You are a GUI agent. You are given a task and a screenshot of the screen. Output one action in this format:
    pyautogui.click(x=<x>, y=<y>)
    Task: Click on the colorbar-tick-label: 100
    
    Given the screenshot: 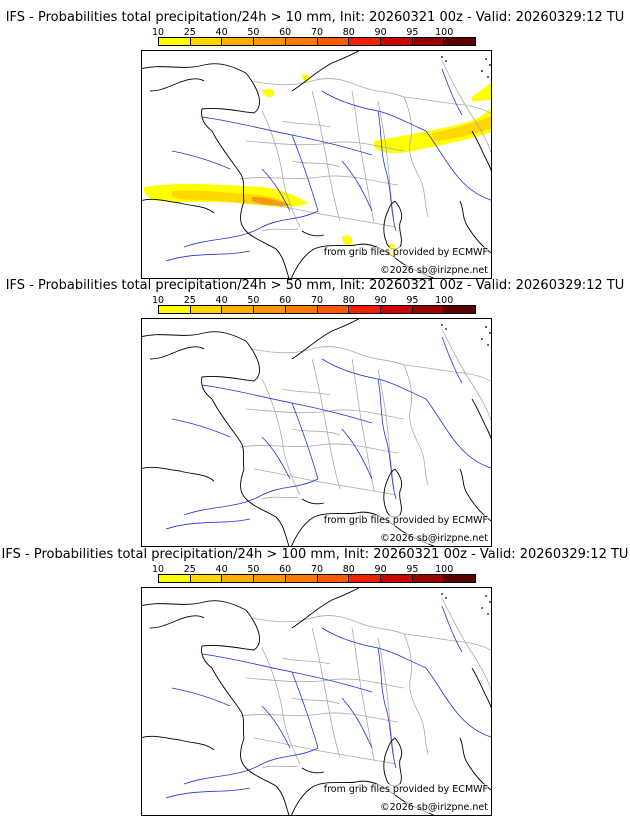 What is the action you would take?
    pyautogui.click(x=444, y=569)
    